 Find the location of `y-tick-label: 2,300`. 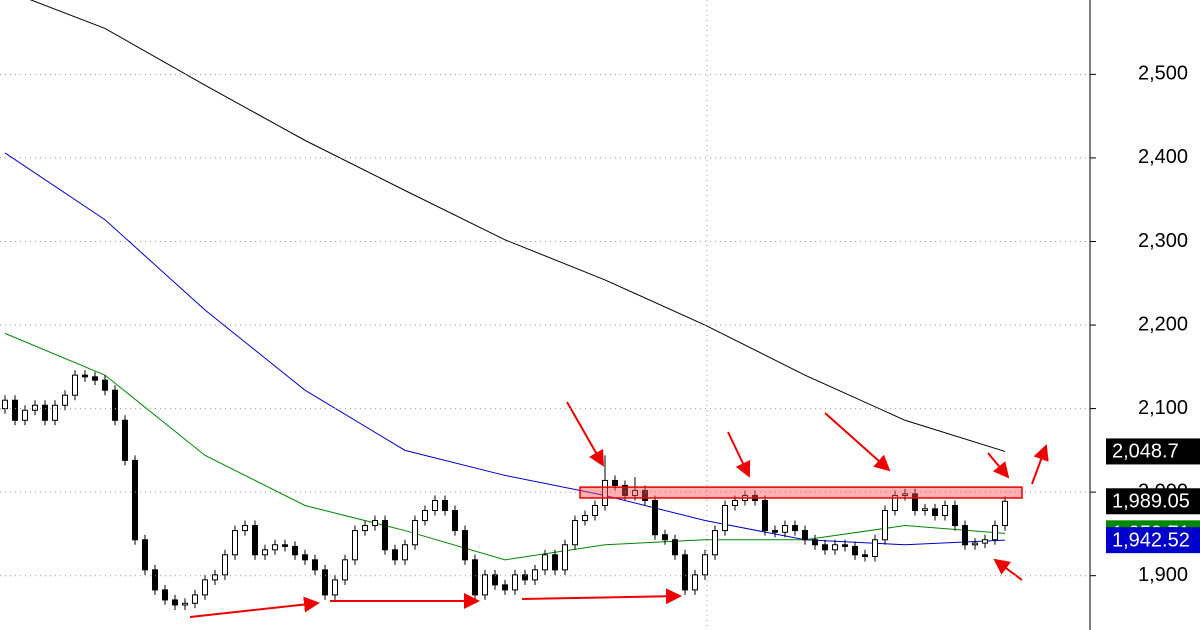

y-tick-label: 2,300 is located at coordinates (1163, 241).